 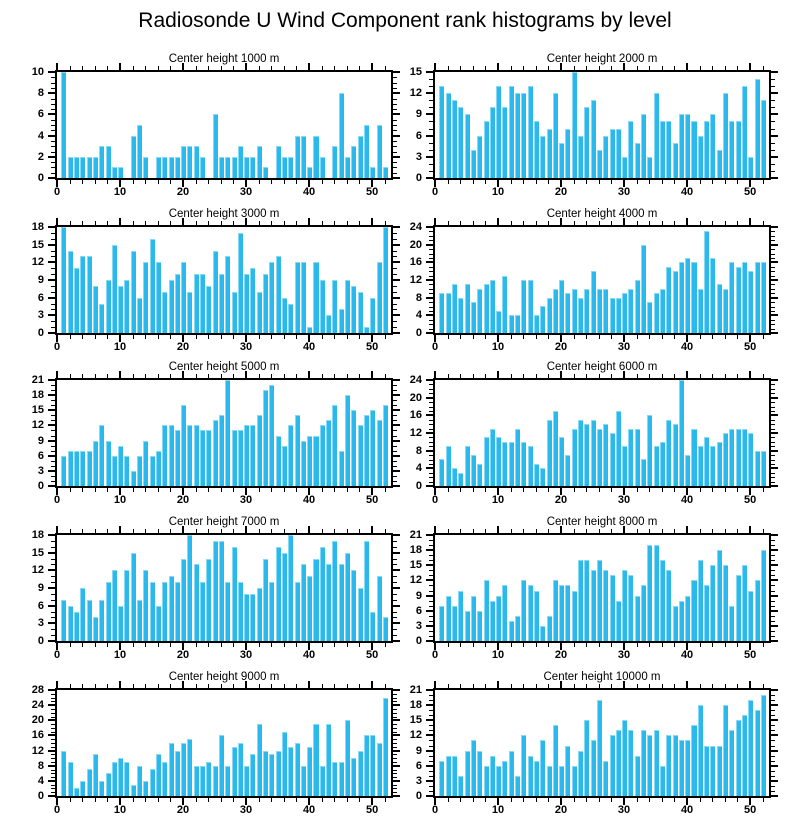 I want to click on y-tick-label: 0, so click(x=418, y=641).